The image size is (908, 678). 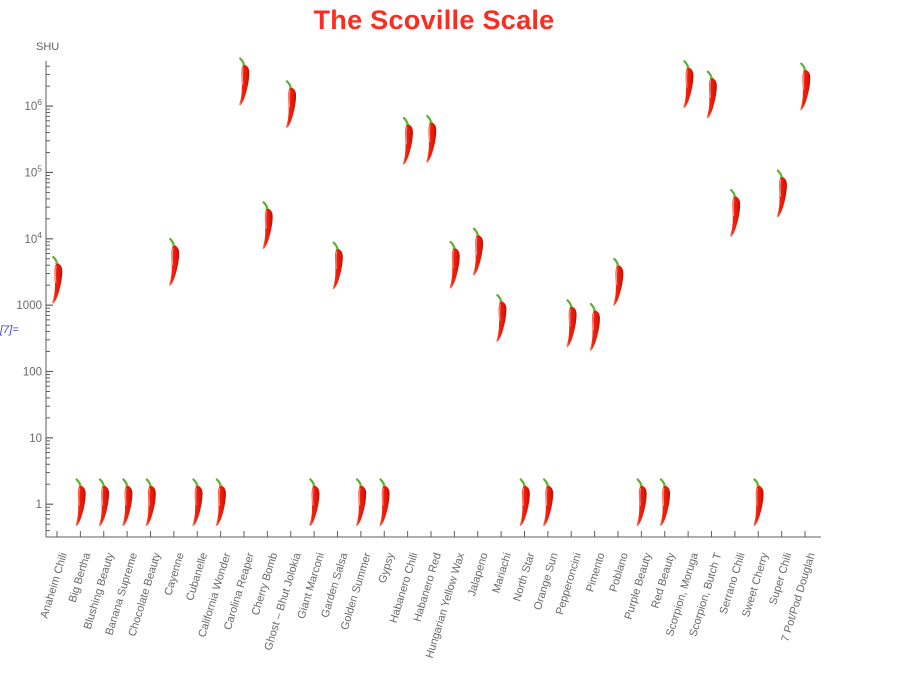 What do you see at coordinates (33, 238) in the screenshot?
I see `y-tick-label: 10⁴` at bounding box center [33, 238].